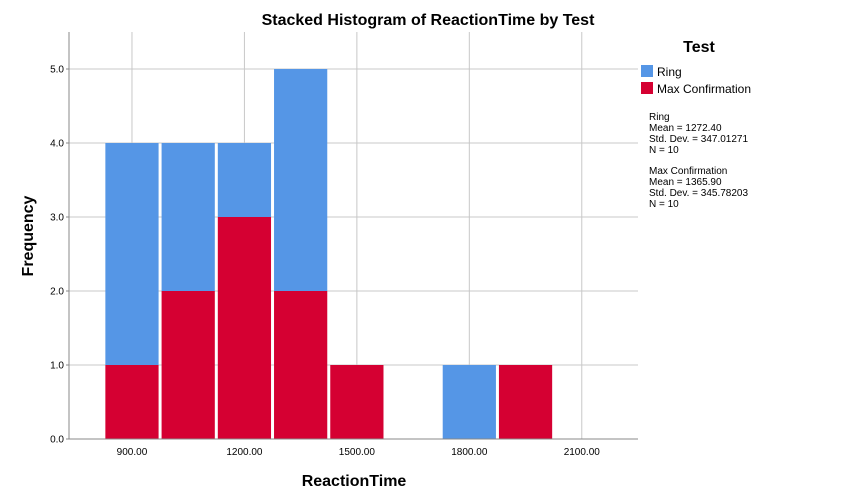 The height and width of the screenshot is (504, 854). Describe the element at coordinates (698, 193) in the screenshot. I see `stats-max-std: Std. Dev. = 345.78203` at that location.